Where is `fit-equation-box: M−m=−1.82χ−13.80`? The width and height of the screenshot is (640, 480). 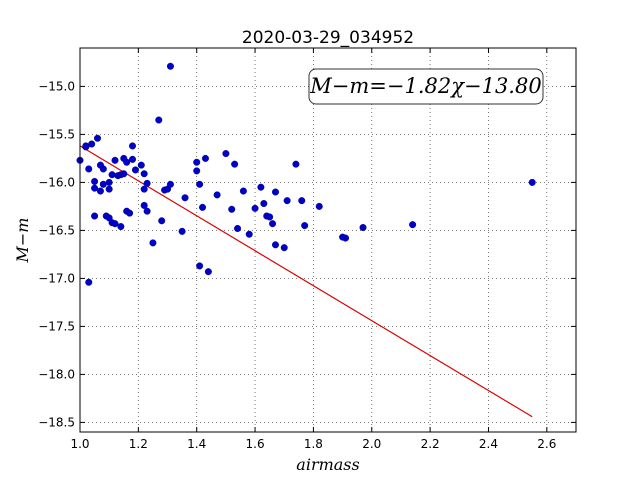
fit-equation-box: M−m=−1.82χ−13.80 is located at coordinates (426, 86).